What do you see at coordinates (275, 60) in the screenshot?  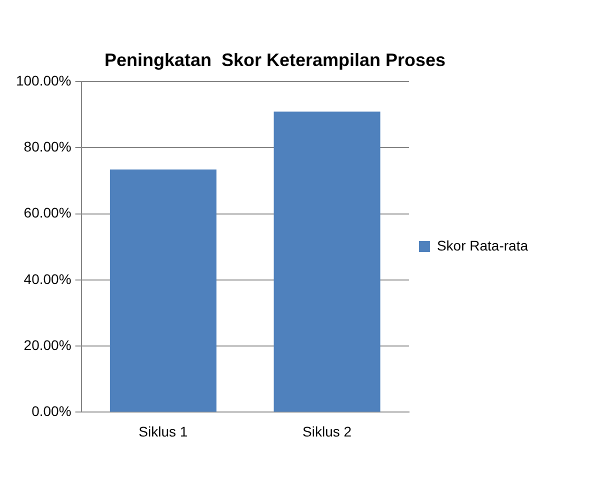 I see `chart-title: Peningkatan Skor Keterampilan Proses` at bounding box center [275, 60].